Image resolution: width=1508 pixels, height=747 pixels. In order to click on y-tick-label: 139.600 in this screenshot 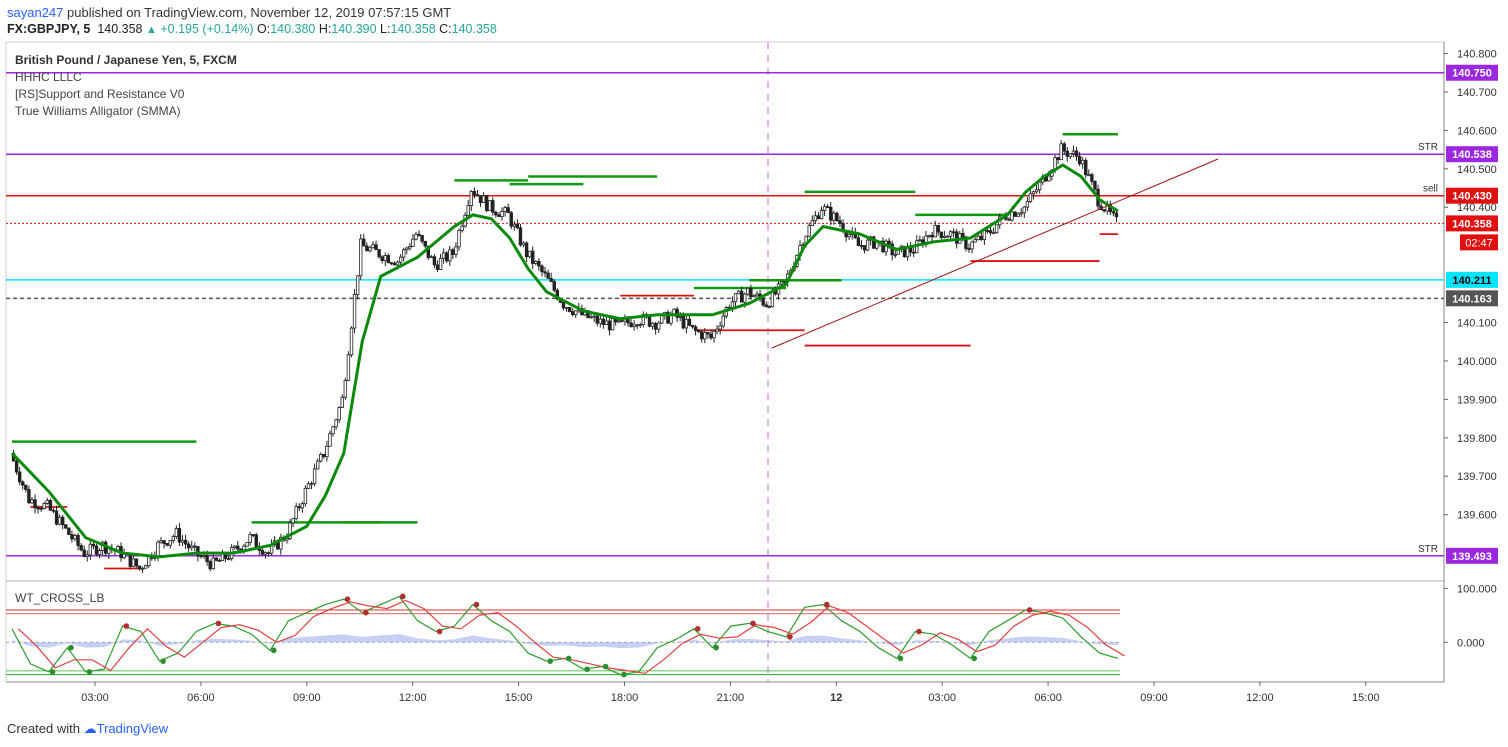, I will do `click(1477, 516)`.